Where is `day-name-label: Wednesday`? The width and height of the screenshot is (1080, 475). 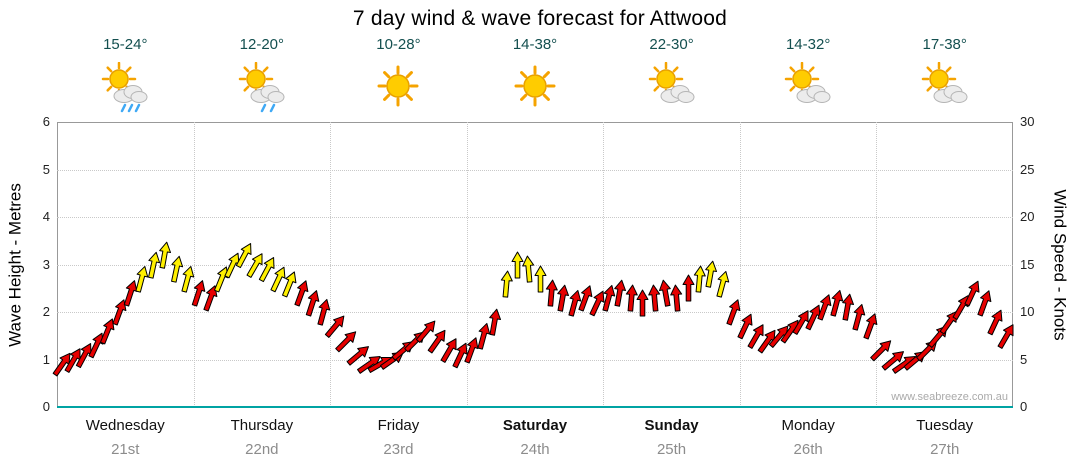 day-name-label: Wednesday is located at coordinates (125, 425).